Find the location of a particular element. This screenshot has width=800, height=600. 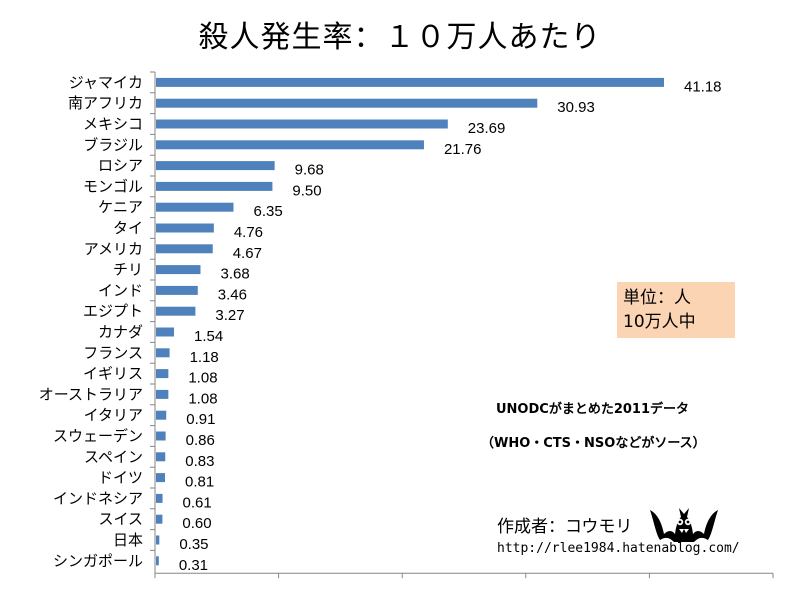

category-label: ロシア is located at coordinates (120, 166).